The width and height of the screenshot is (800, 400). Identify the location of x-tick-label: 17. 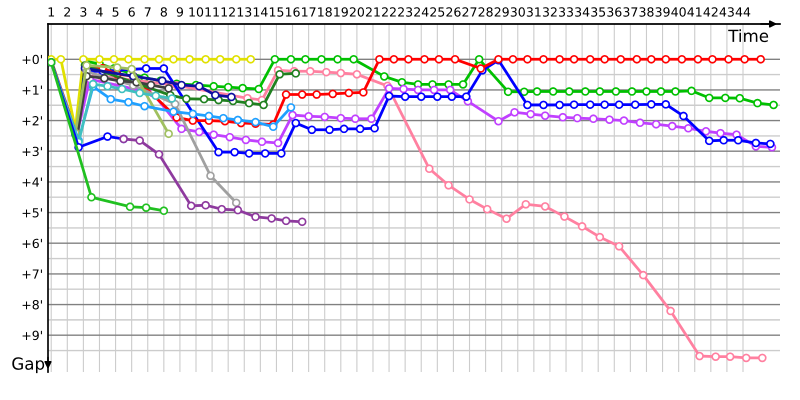
(309, 12).